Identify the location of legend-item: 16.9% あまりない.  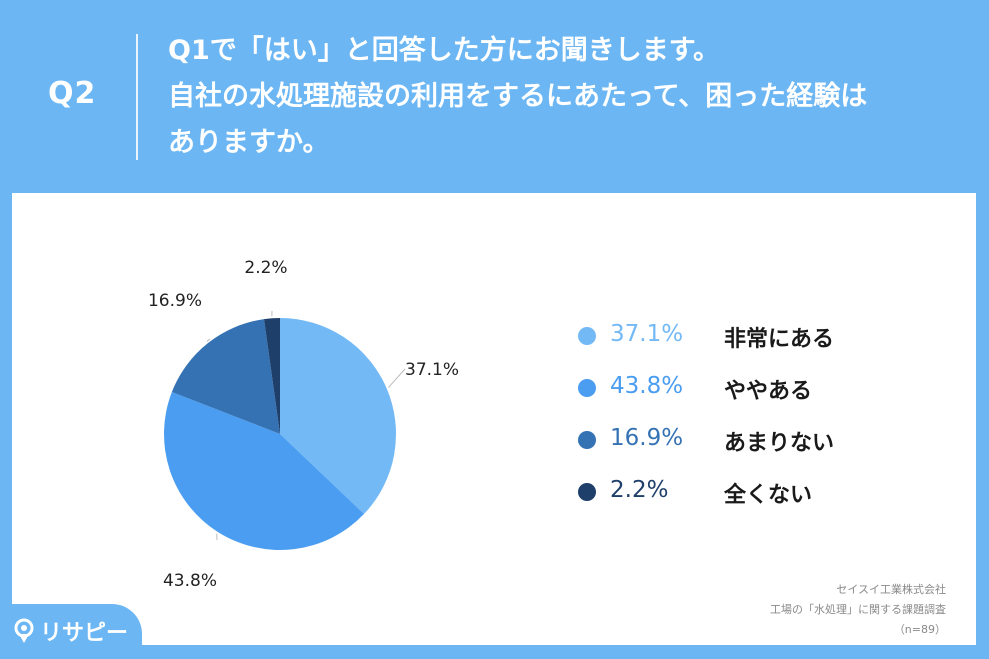
(748, 443).